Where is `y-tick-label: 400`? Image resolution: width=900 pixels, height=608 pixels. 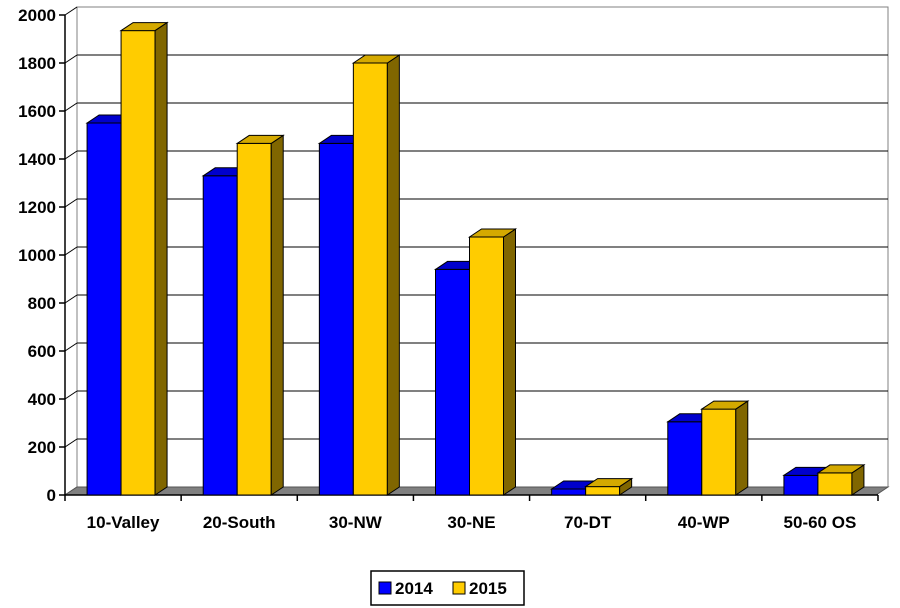 y-tick-label: 400 is located at coordinates (42, 399).